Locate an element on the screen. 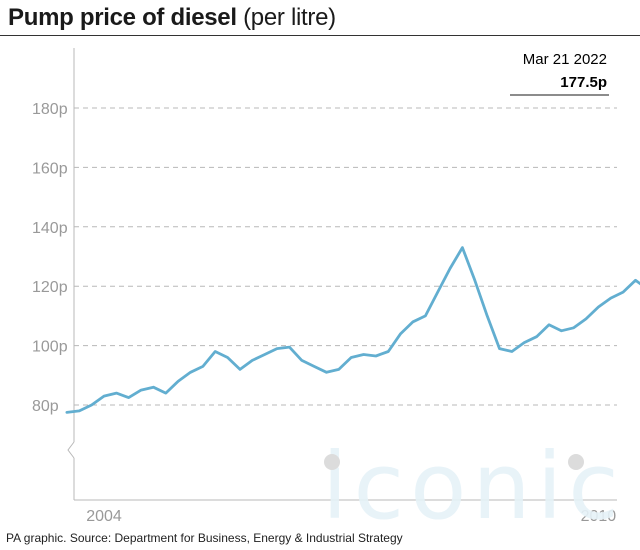 The image size is (640, 550). y-axis: 80p 100p 120p 140p 160p 180p is located at coordinates (53, 274).